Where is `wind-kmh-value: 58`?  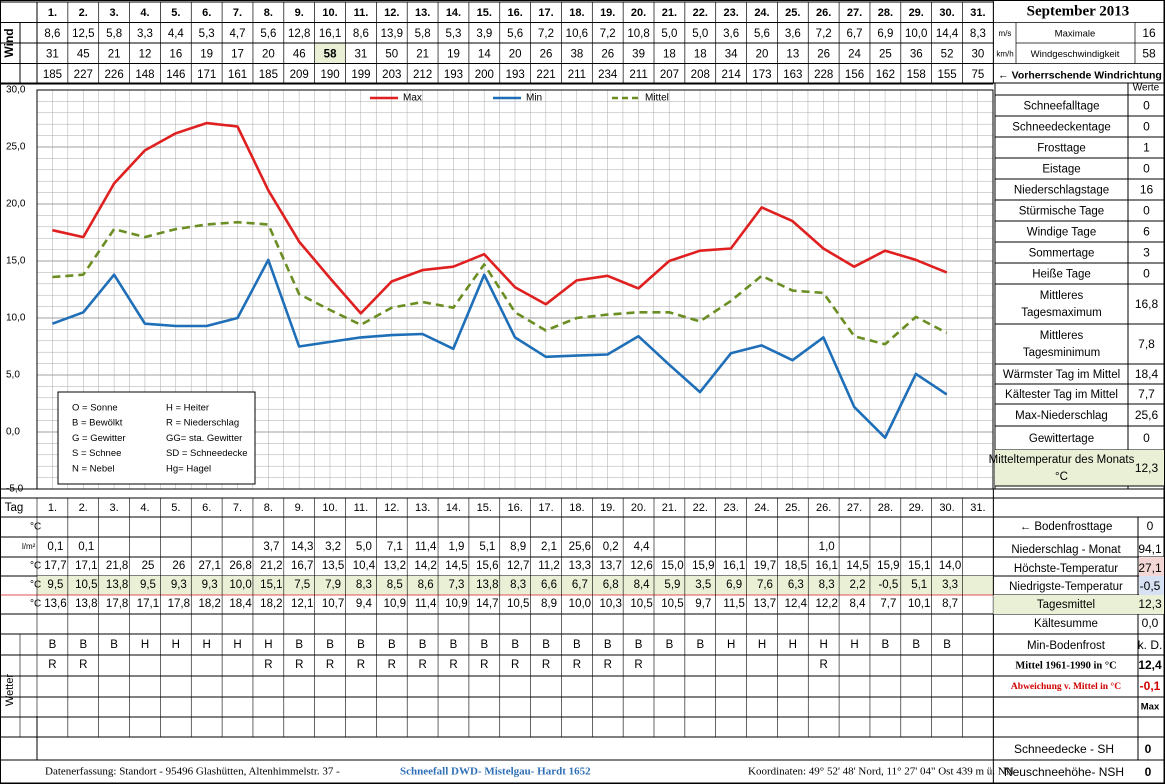
wind-kmh-value: 58 is located at coordinates (330, 54).